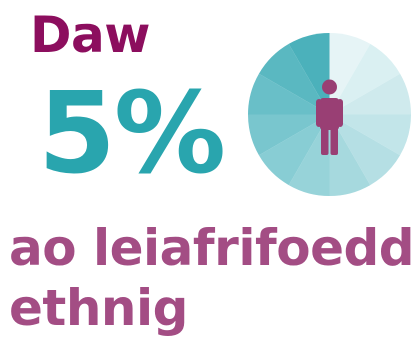 This screenshot has width=417, height=337. I want to click on description-line-2: ethnig, so click(98, 308).